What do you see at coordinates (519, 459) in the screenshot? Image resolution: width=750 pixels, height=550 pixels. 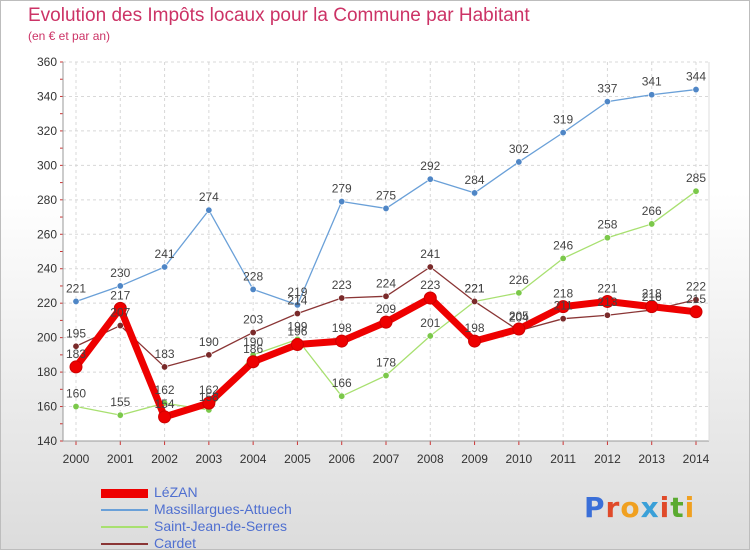 I see `x-tick-label: 2010` at bounding box center [519, 459].